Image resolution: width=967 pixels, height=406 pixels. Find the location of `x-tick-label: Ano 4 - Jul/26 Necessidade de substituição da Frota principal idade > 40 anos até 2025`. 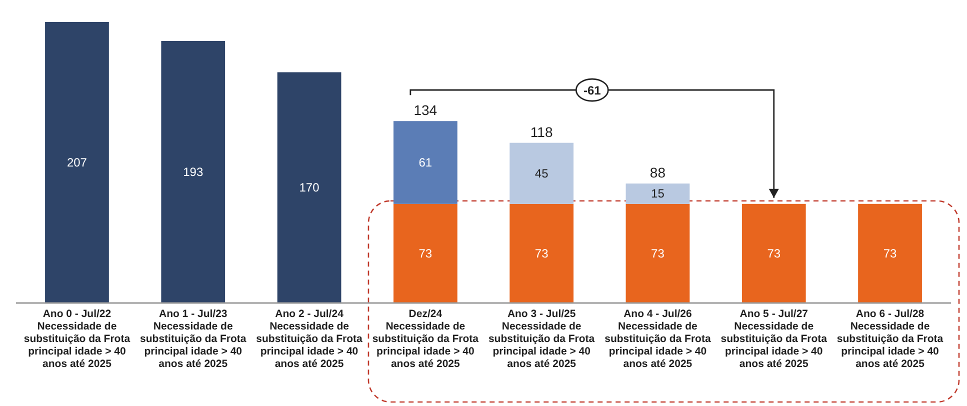

x-tick-label: Ano 4 - Jul/26 Necessidade de substituição da Frota principal idade > 40 anos até 2025 is located at coordinates (657, 339).